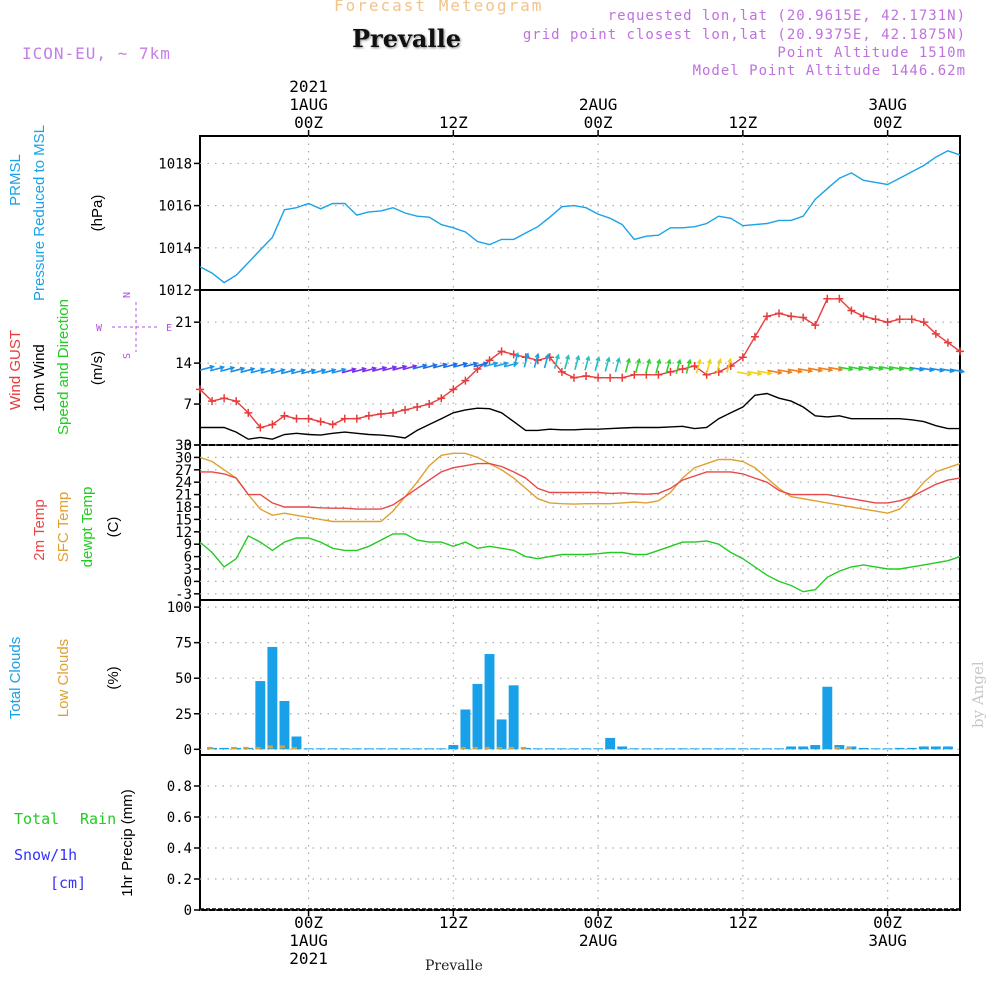 The image size is (1000, 1000). What do you see at coordinates (98, 819) in the screenshot?
I see `rain-label-rain: Rain` at bounding box center [98, 819].